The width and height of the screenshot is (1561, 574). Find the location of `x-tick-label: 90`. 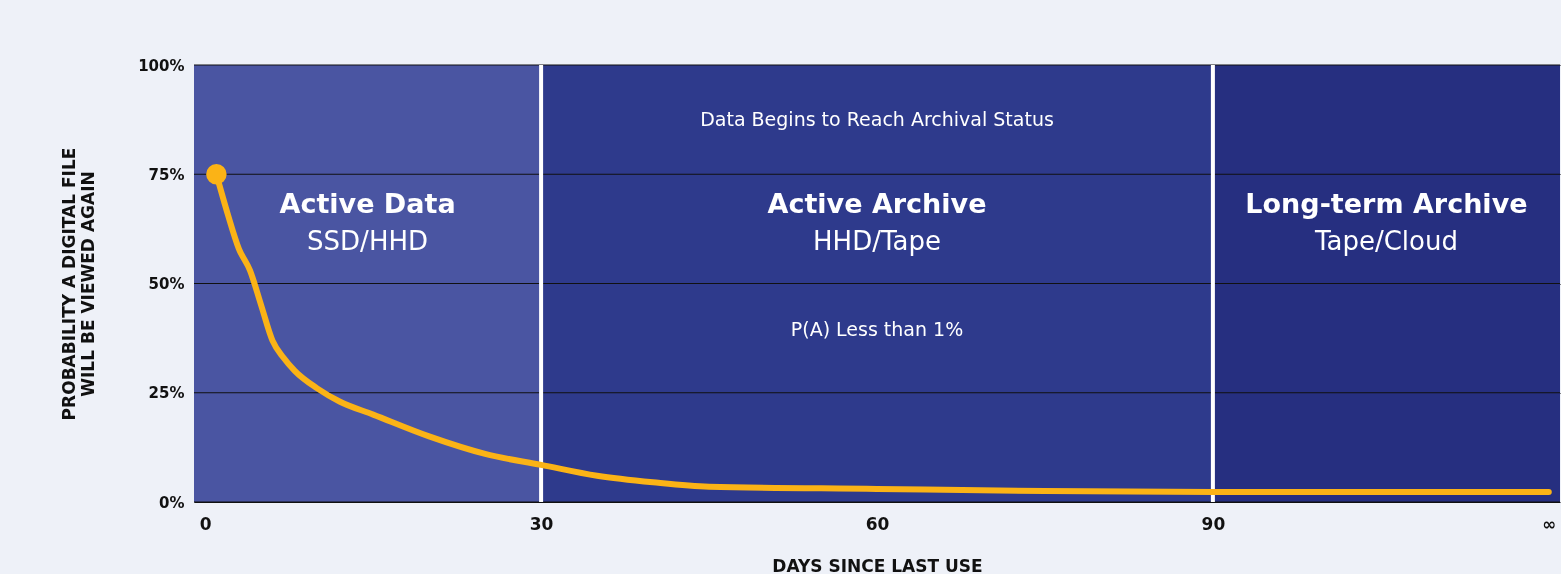

x-tick-label: 90 is located at coordinates (1213, 523).